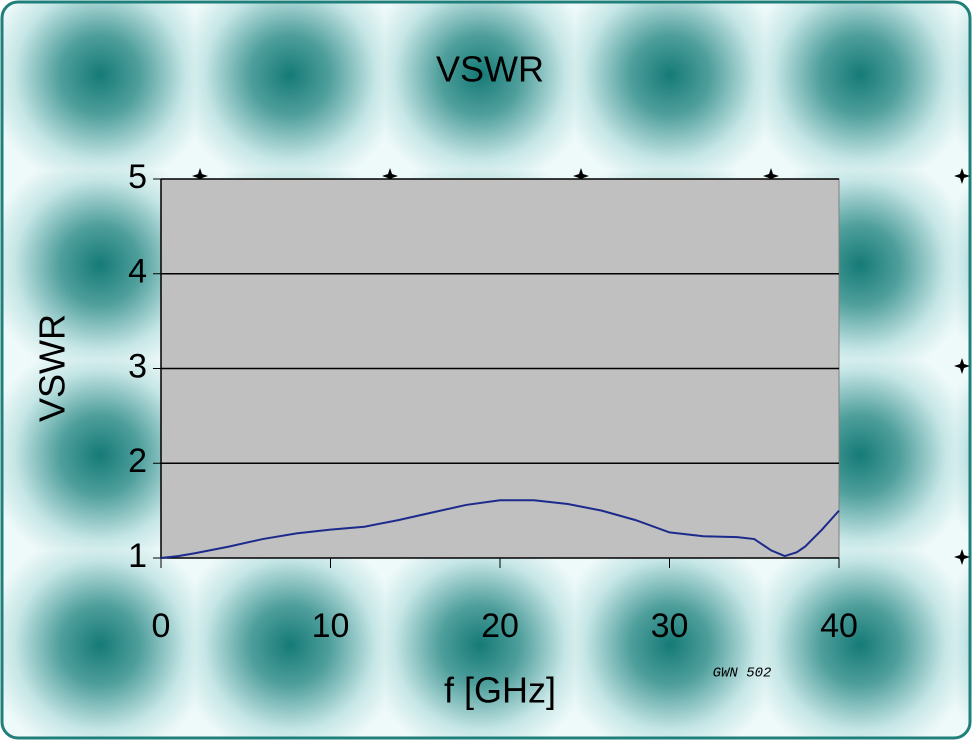 This screenshot has height=740, width=972. Describe the element at coordinates (742, 674) in the screenshot. I see `annotation: GWN 502` at that location.